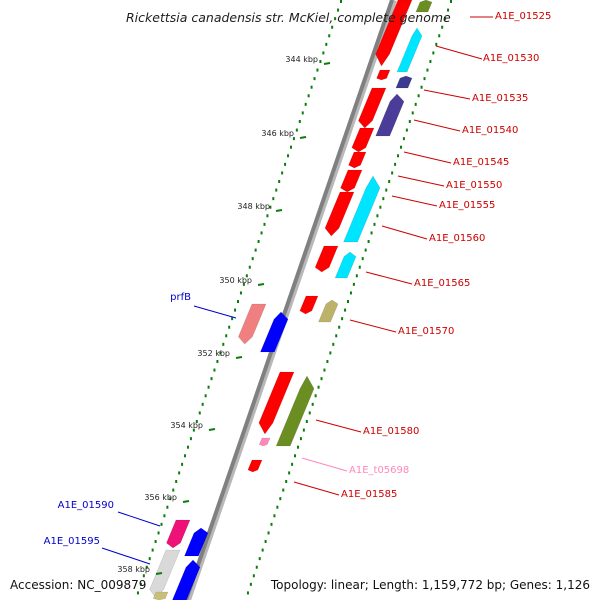 This screenshot has height=600, width=600. I want to click on gene-label: A1E_01580, so click(391, 431).